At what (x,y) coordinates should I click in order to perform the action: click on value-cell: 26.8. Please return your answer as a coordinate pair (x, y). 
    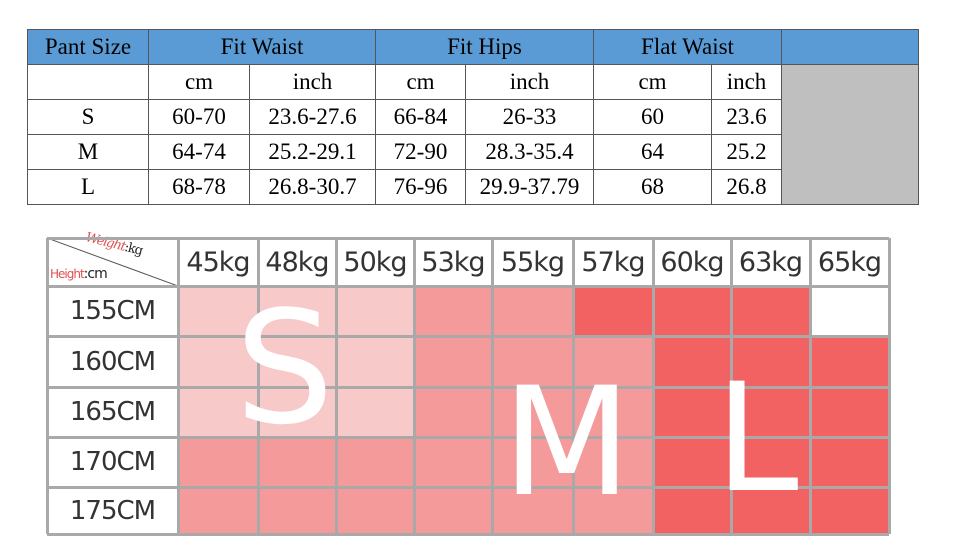
    Looking at the image, I should click on (746, 187).